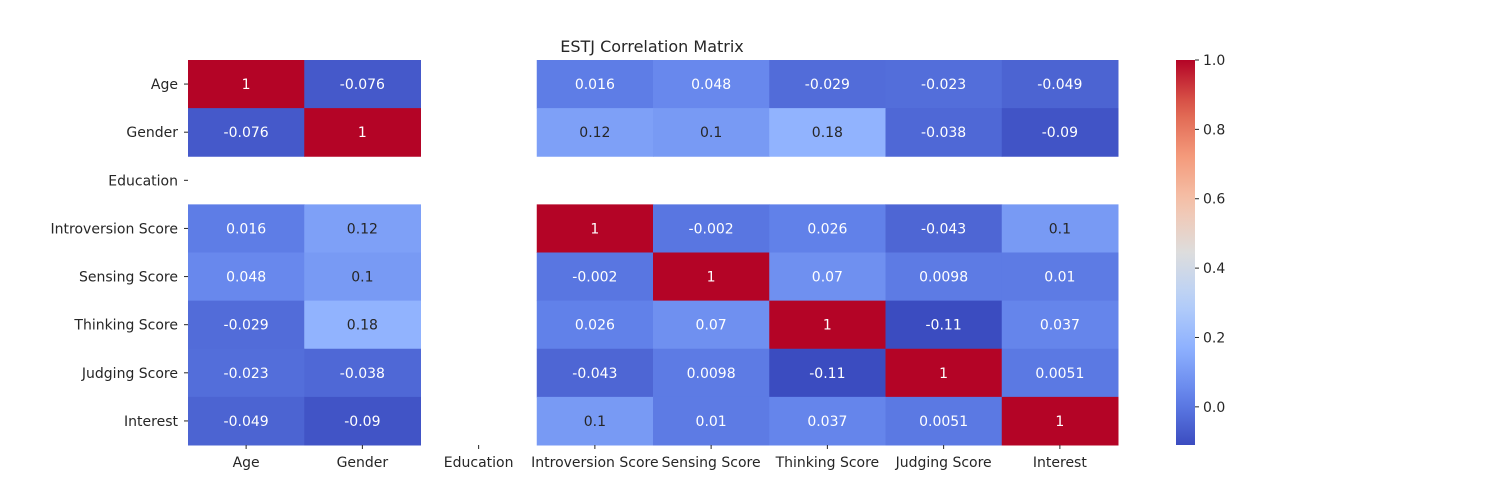 This screenshot has width=1500, height=500. I want to click on y-tick-label-judging-score: Judging Score, so click(129, 374).